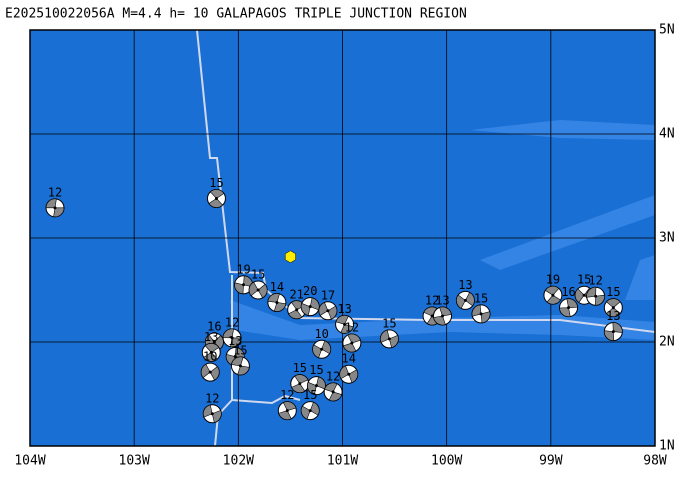 Image resolution: width=689 pixels, height=479 pixels. I want to click on lon-tick-label: 103W, so click(134, 461).